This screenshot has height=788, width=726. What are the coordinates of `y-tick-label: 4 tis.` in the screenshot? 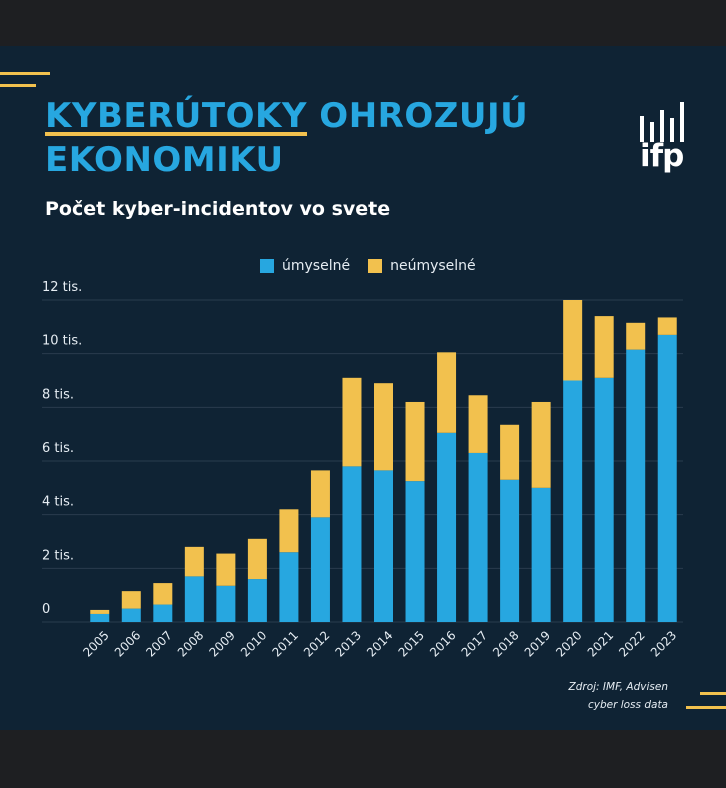 It's located at (58, 502).